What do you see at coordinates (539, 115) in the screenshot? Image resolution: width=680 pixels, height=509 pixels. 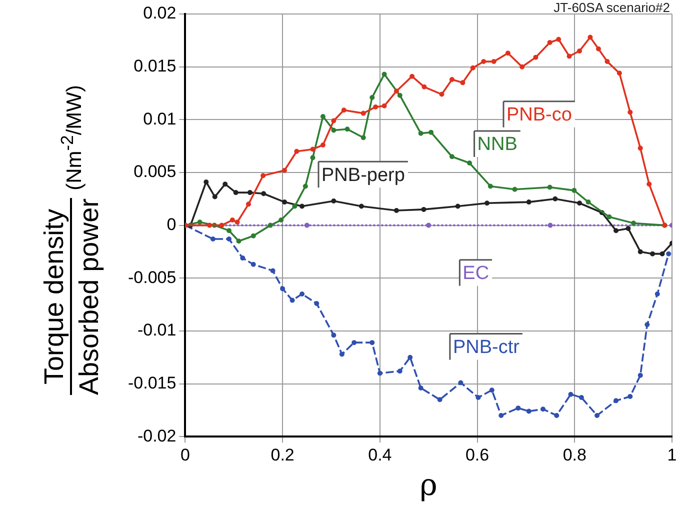 I see `text: PNB-co` at bounding box center [539, 115].